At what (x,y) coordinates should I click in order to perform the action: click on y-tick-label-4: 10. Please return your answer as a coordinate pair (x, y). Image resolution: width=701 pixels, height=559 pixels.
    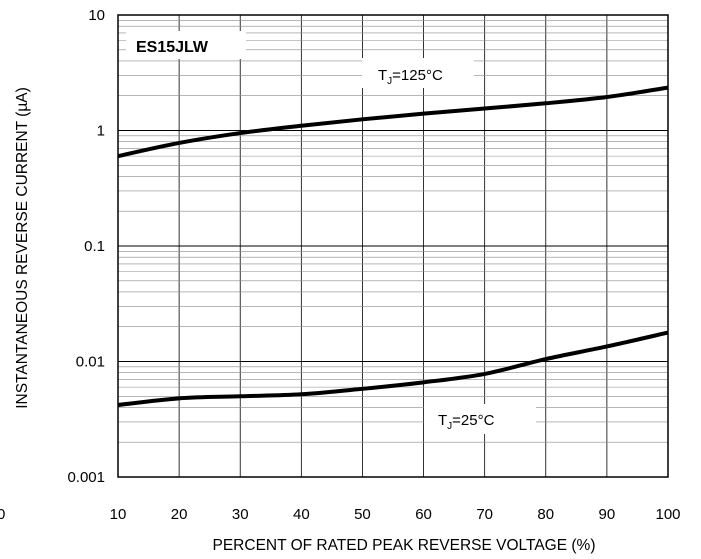
    Looking at the image, I should click on (96, 15).